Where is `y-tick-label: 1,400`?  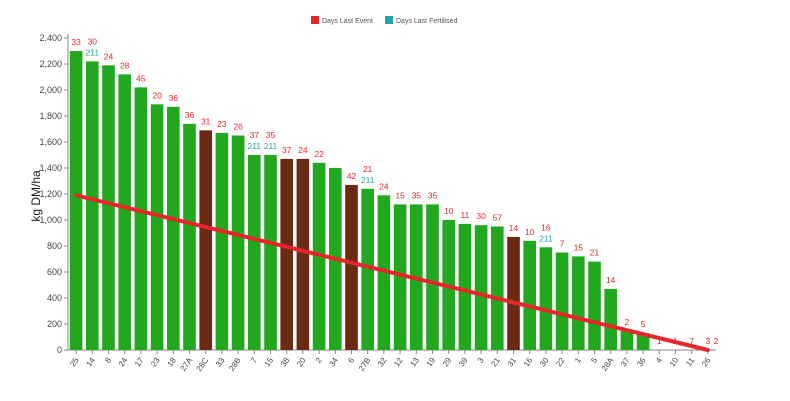 y-tick-label: 1,400 is located at coordinates (50, 168).